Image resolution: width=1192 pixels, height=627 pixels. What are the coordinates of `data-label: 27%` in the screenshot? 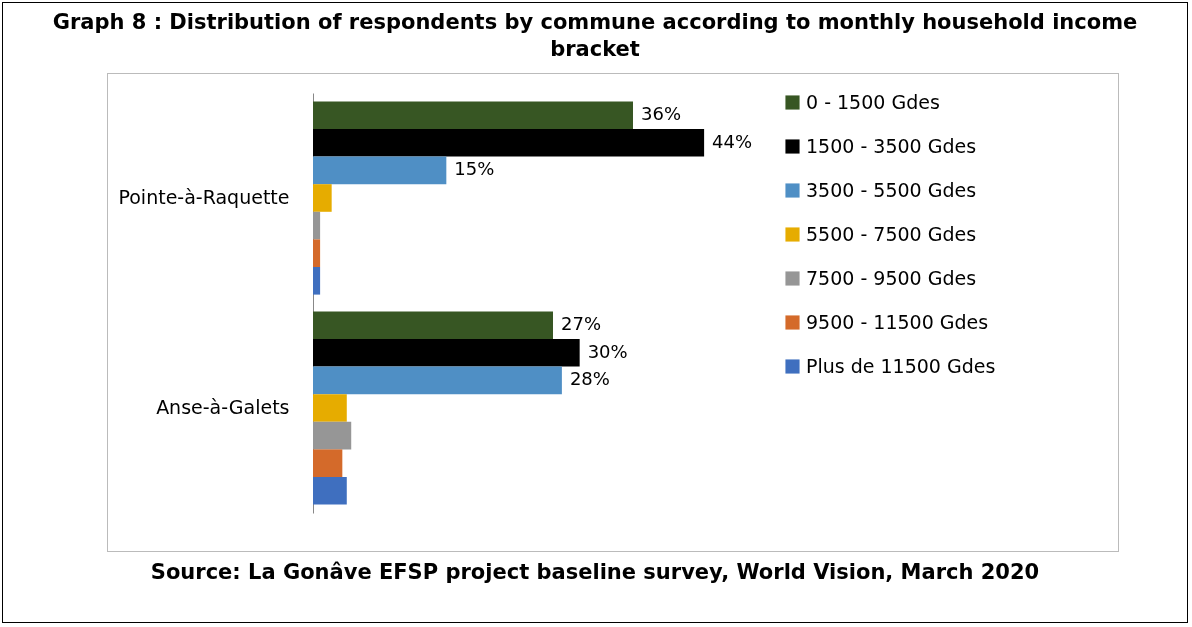 It's located at (581, 324).